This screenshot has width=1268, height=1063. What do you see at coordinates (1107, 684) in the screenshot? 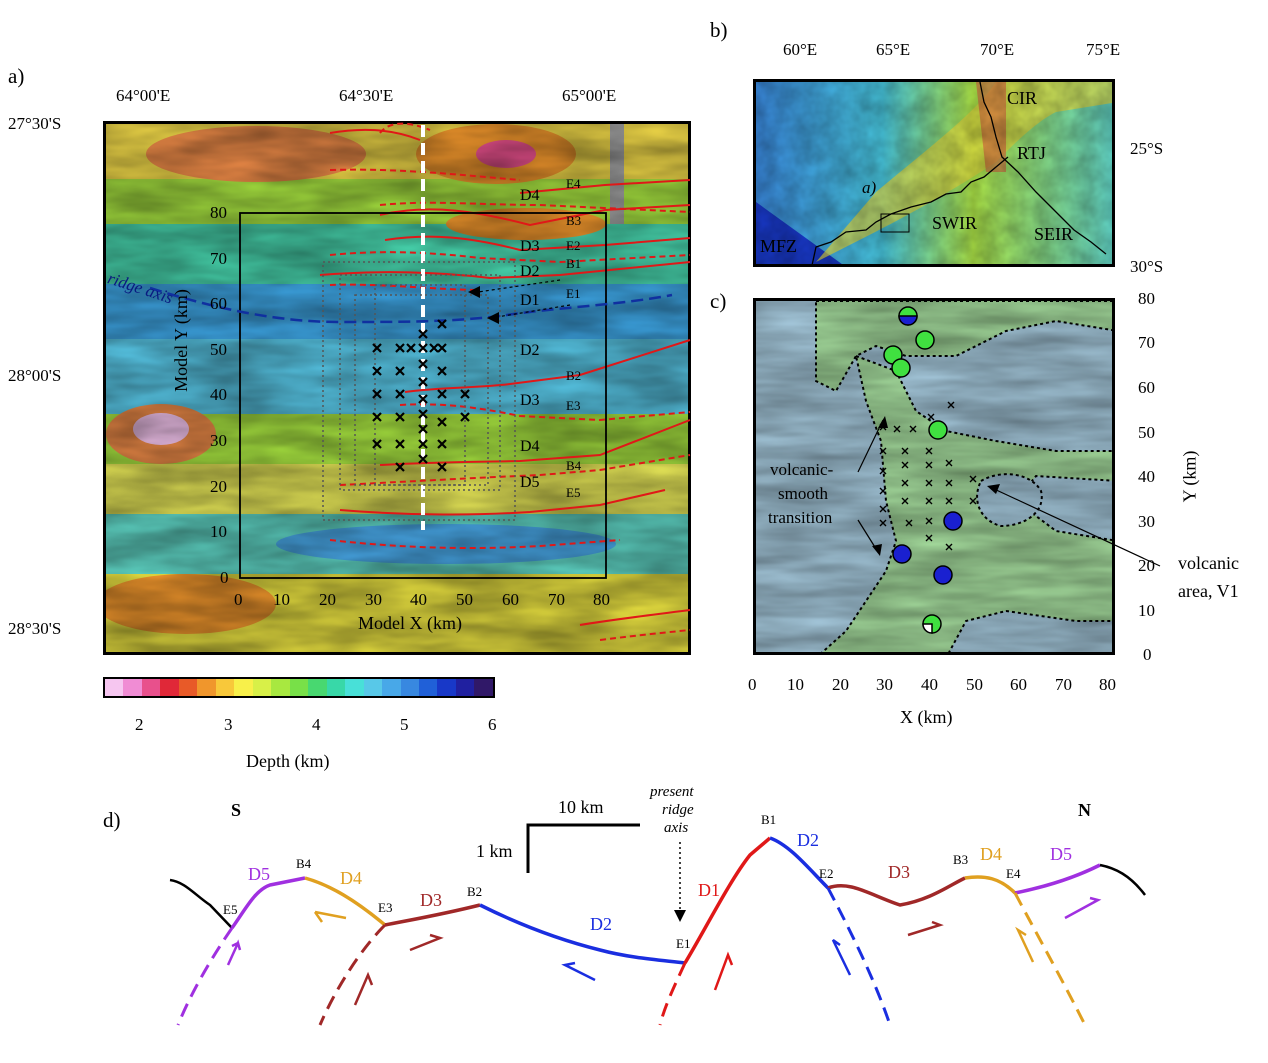
I see `c-x-tick-8: 80` at bounding box center [1107, 684].